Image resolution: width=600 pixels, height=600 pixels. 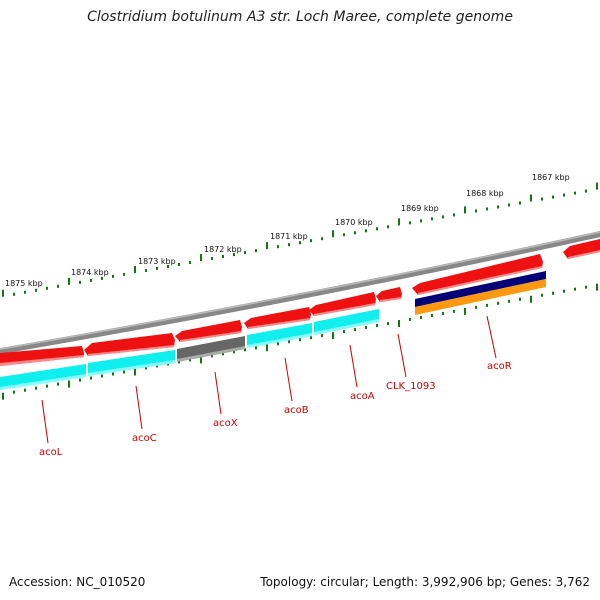 I want to click on gene-label-acoL: acoL, so click(x=51, y=452).